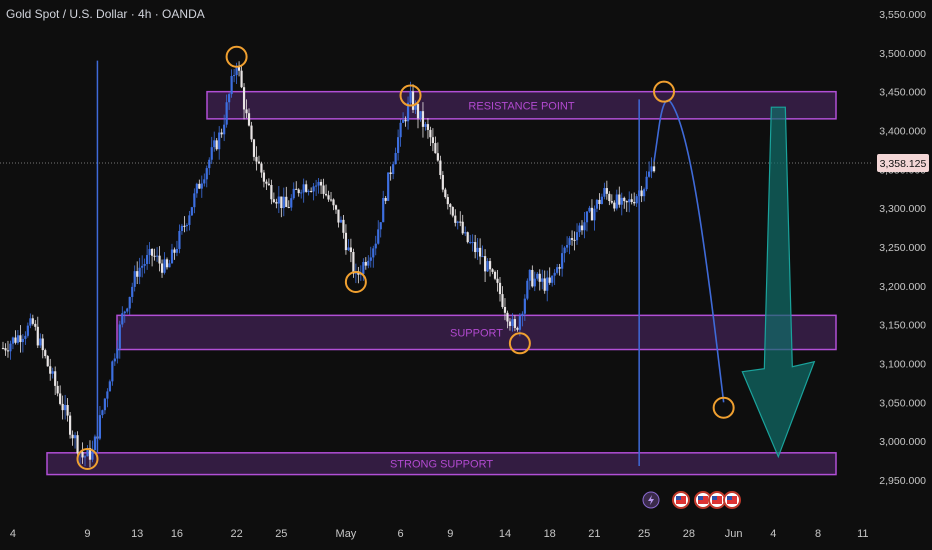  Describe the element at coordinates (778, 282) in the screenshot. I see `arrow-layer` at that location.